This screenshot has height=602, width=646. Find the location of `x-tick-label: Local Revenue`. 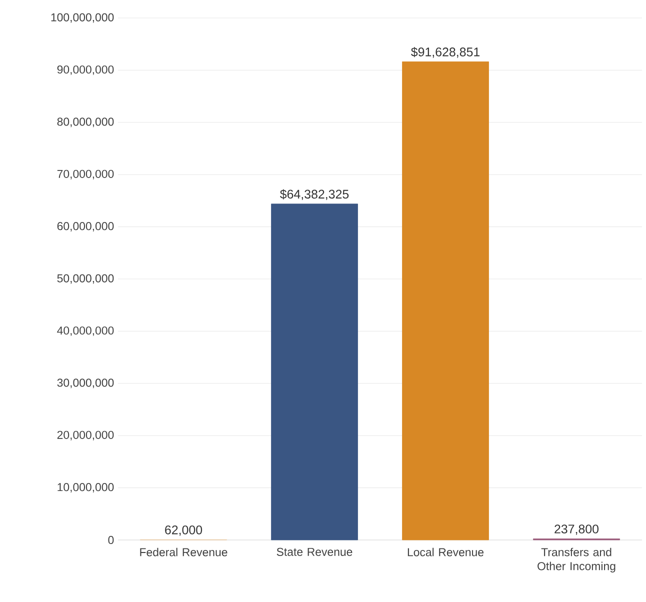

x-tick-label: Local Revenue is located at coordinates (446, 552).